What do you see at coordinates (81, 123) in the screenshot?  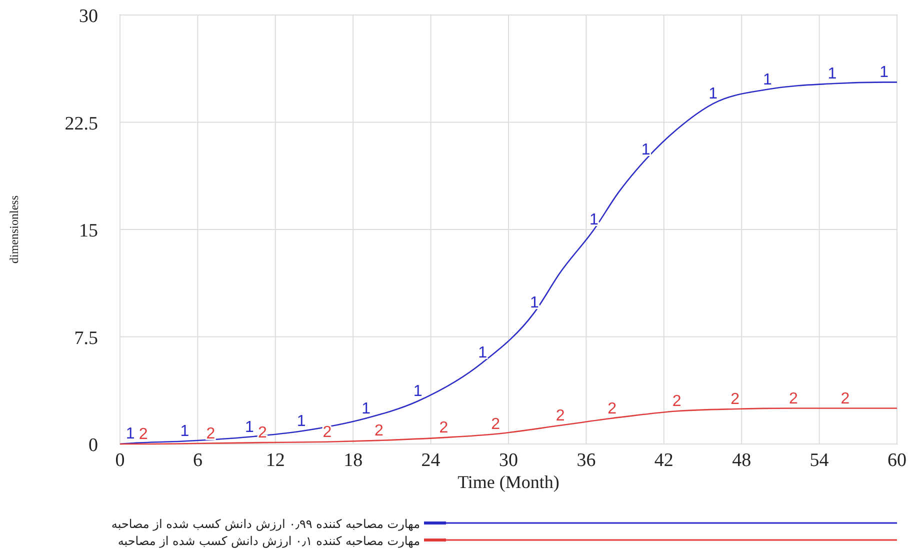 I see `y-tick-label: 22.5` at bounding box center [81, 123].